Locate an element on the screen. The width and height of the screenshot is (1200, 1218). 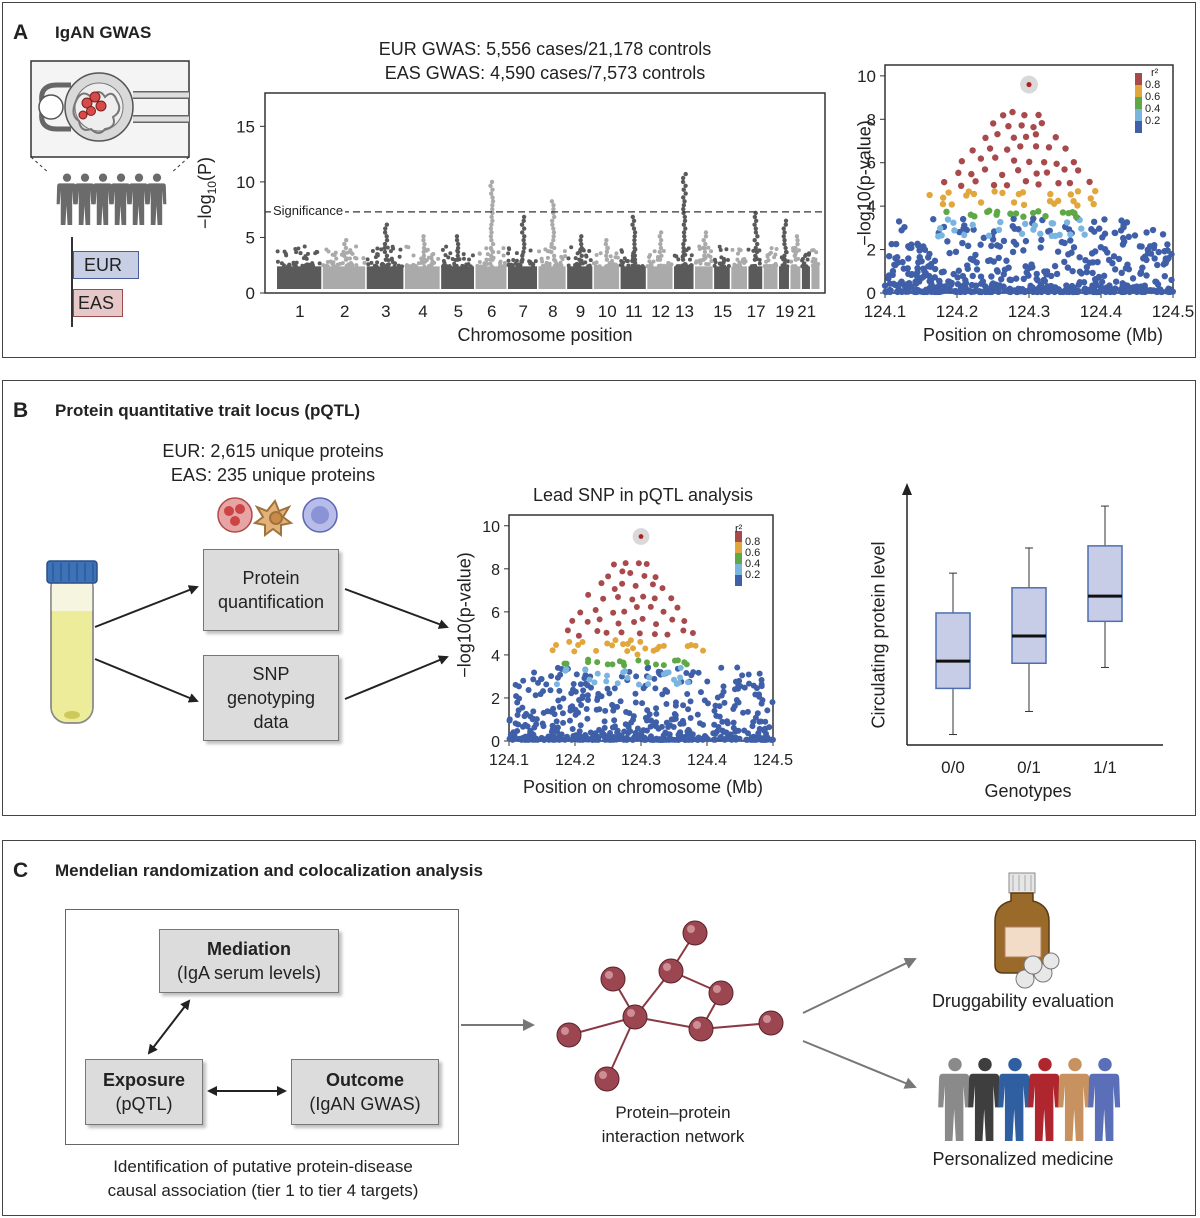
lead-snp is located at coordinates (641, 536).